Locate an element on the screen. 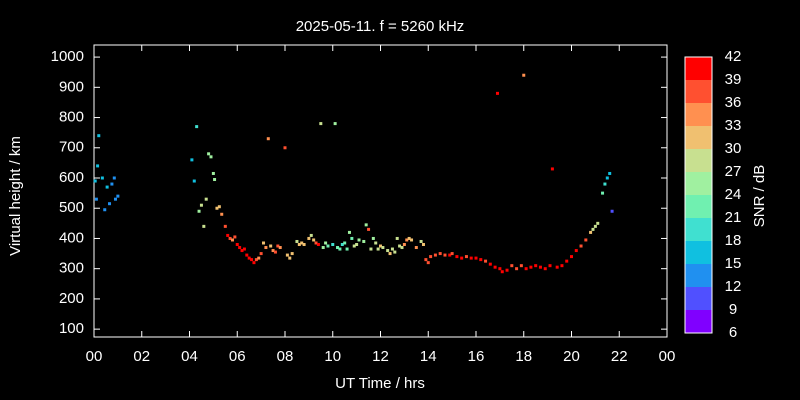 This screenshot has height=400, width=800. colorbar-tick-label: 30 is located at coordinates (733, 148).